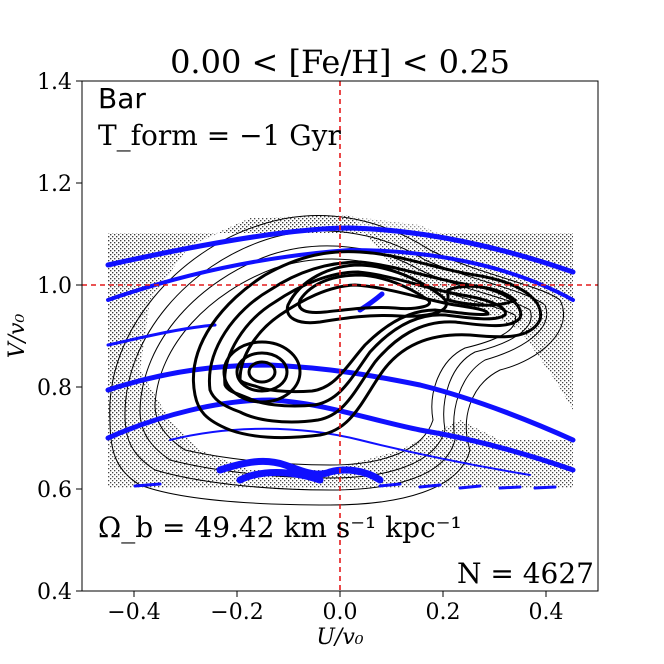  I want to click on x-tick-labels: −0.4 −0.2 0.0 0.2 0.4, so click(335, 612).